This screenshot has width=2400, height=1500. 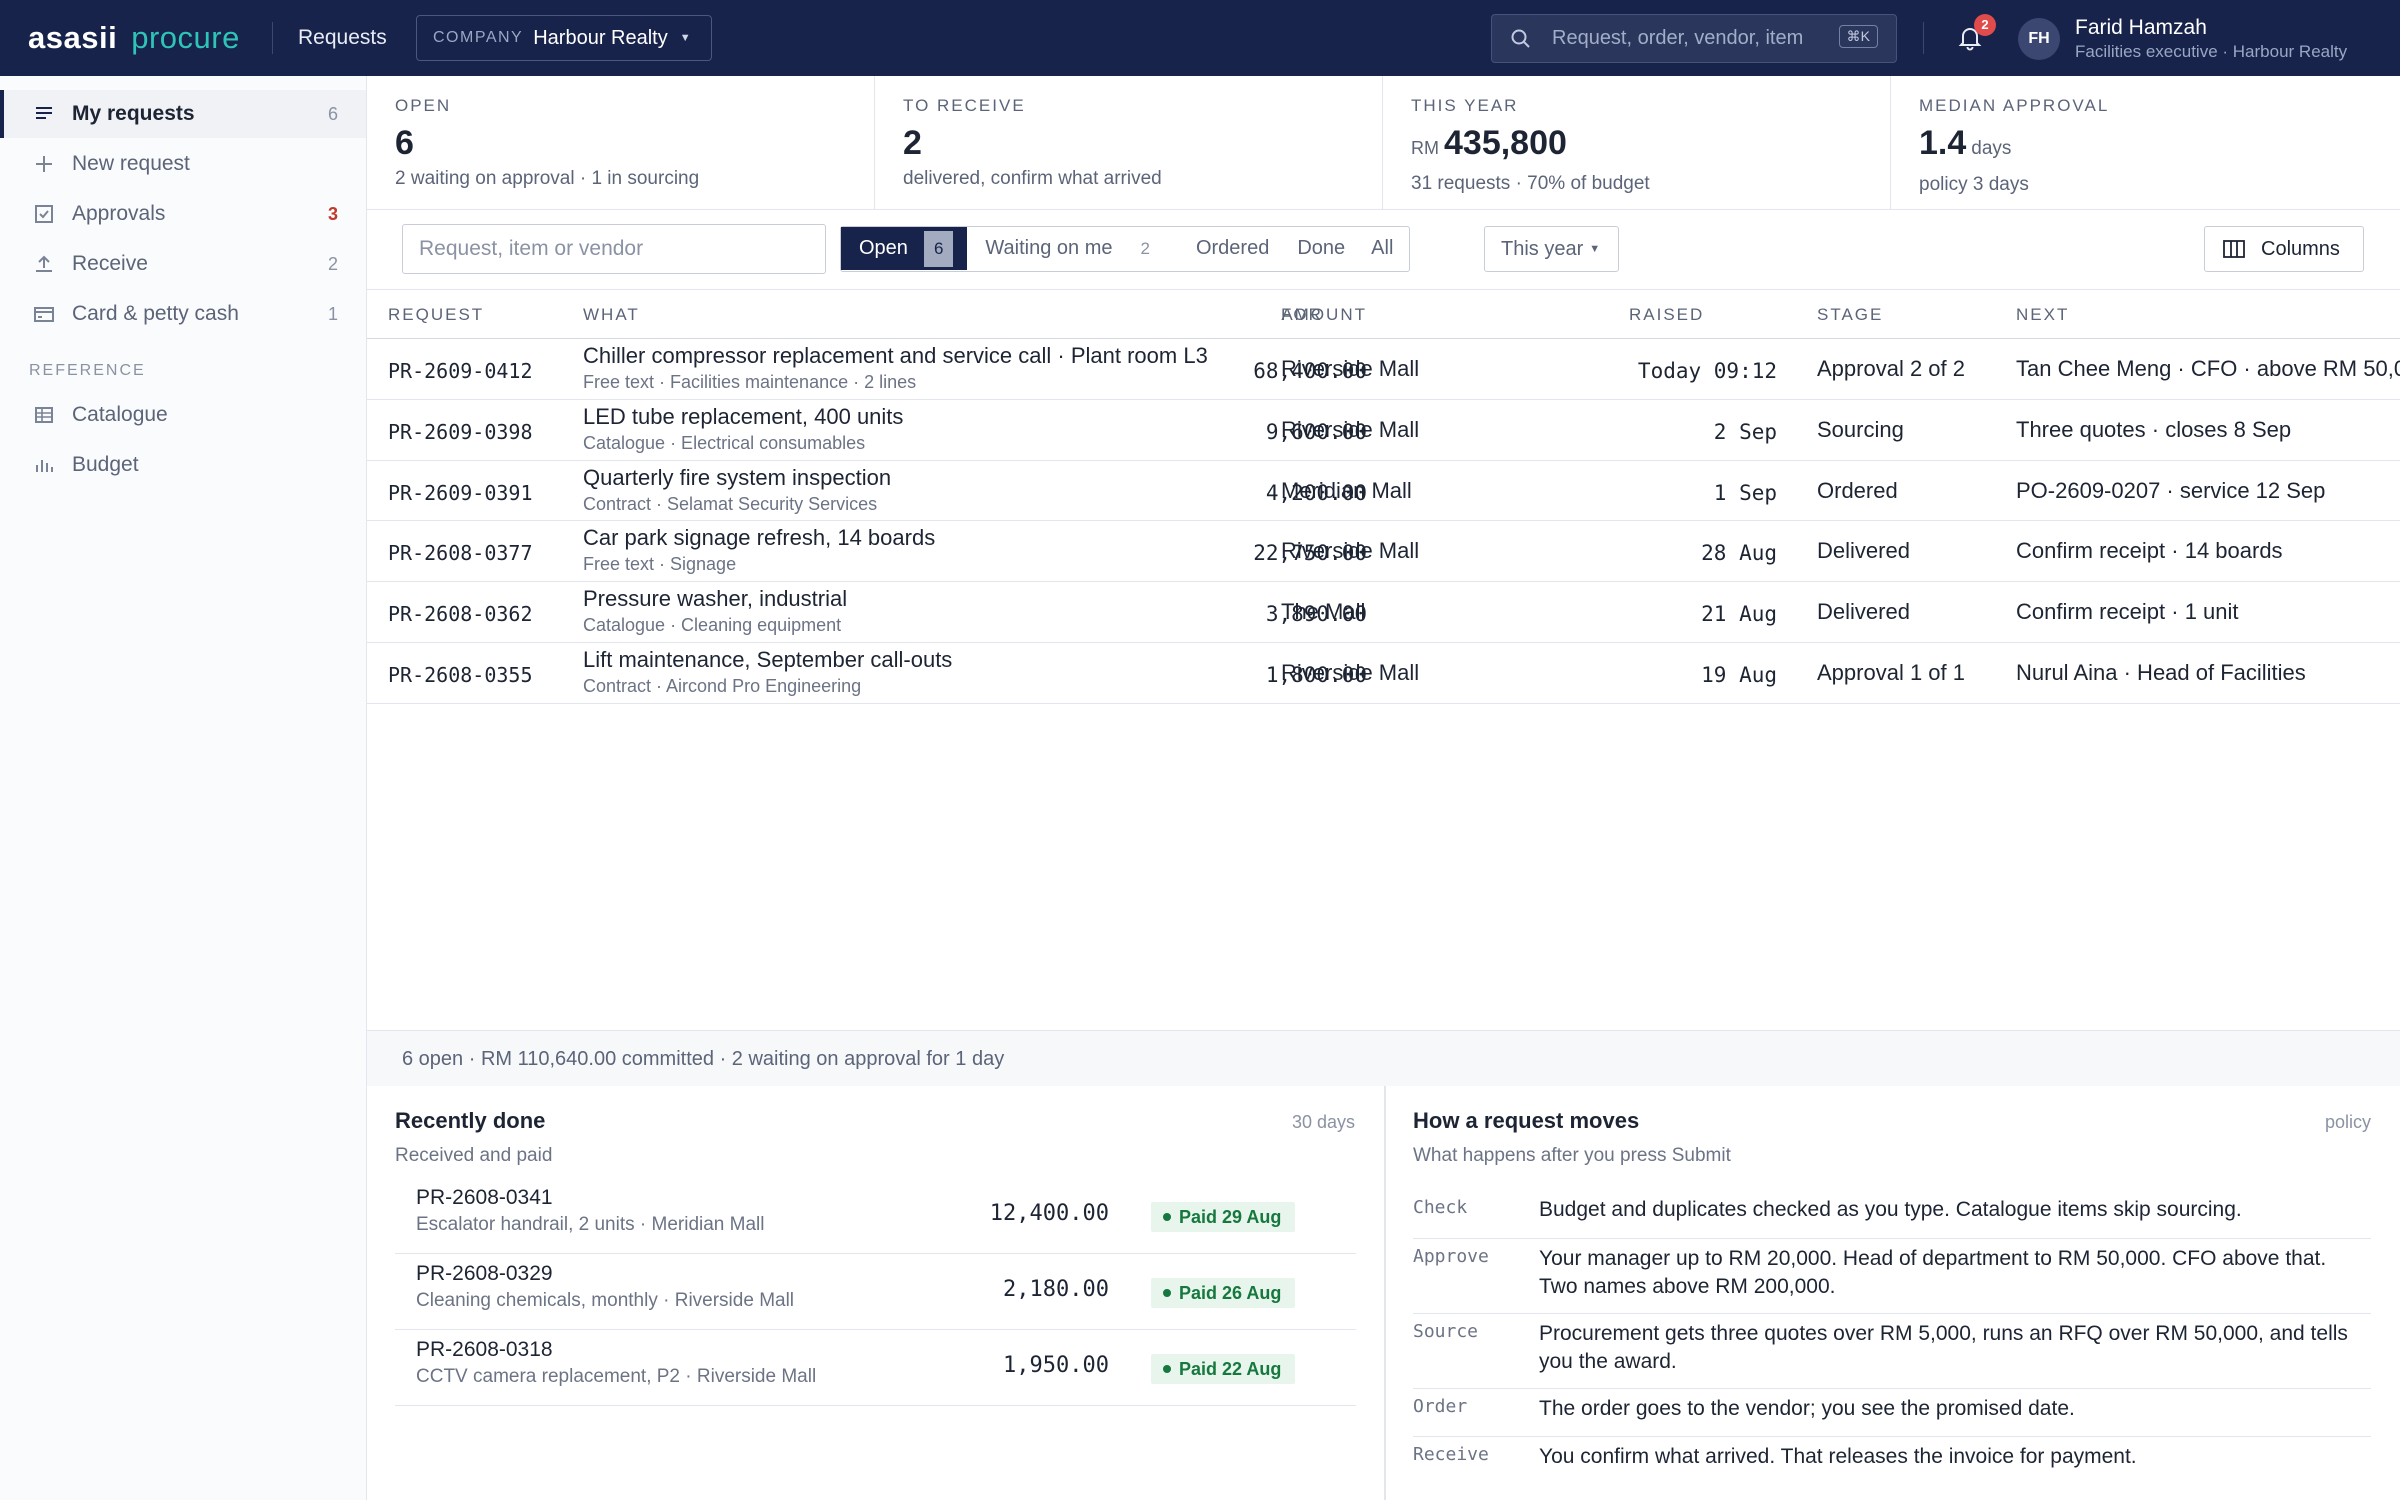 What do you see at coordinates (183, 415) in the screenshot?
I see `sidebar-item-catalogue: Catalogue` at bounding box center [183, 415].